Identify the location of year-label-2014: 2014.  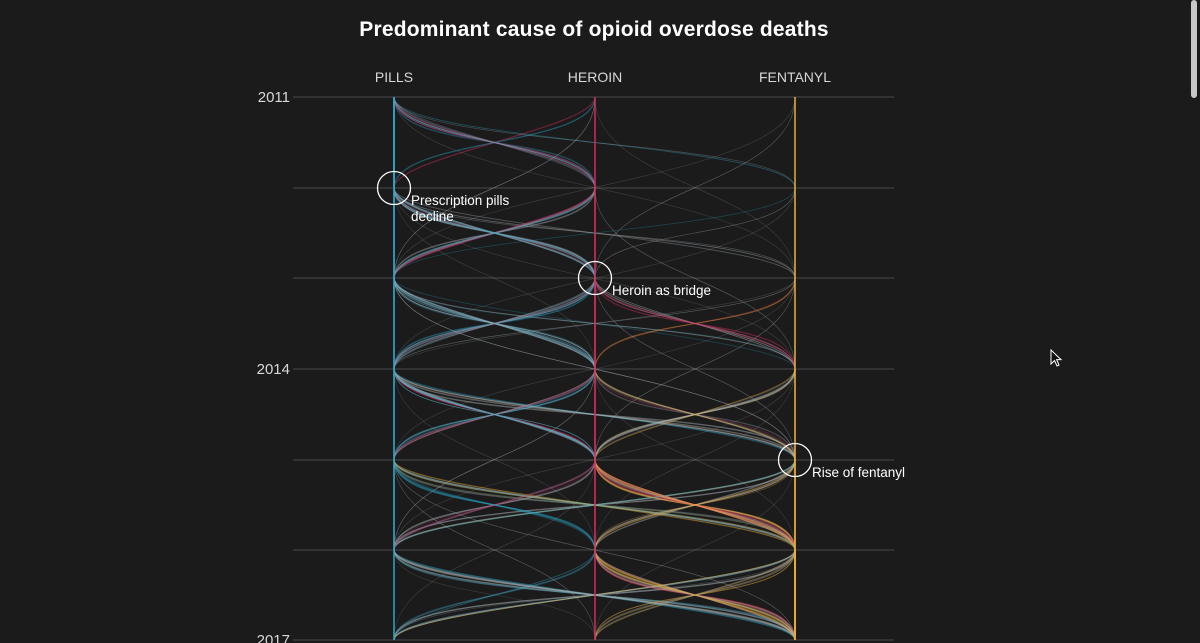
(273, 369).